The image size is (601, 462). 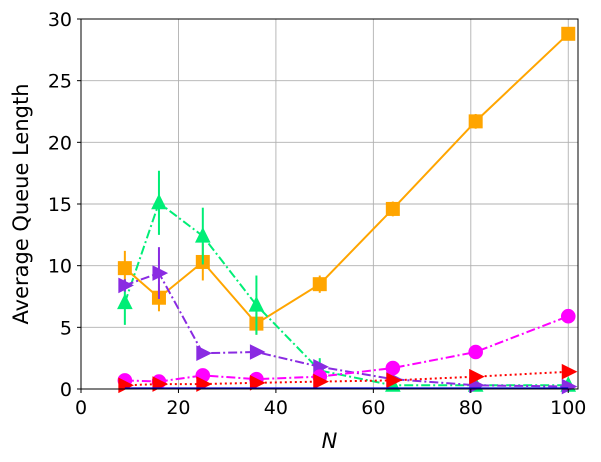 I want to click on x-tick-label: 20, so click(x=178, y=408).